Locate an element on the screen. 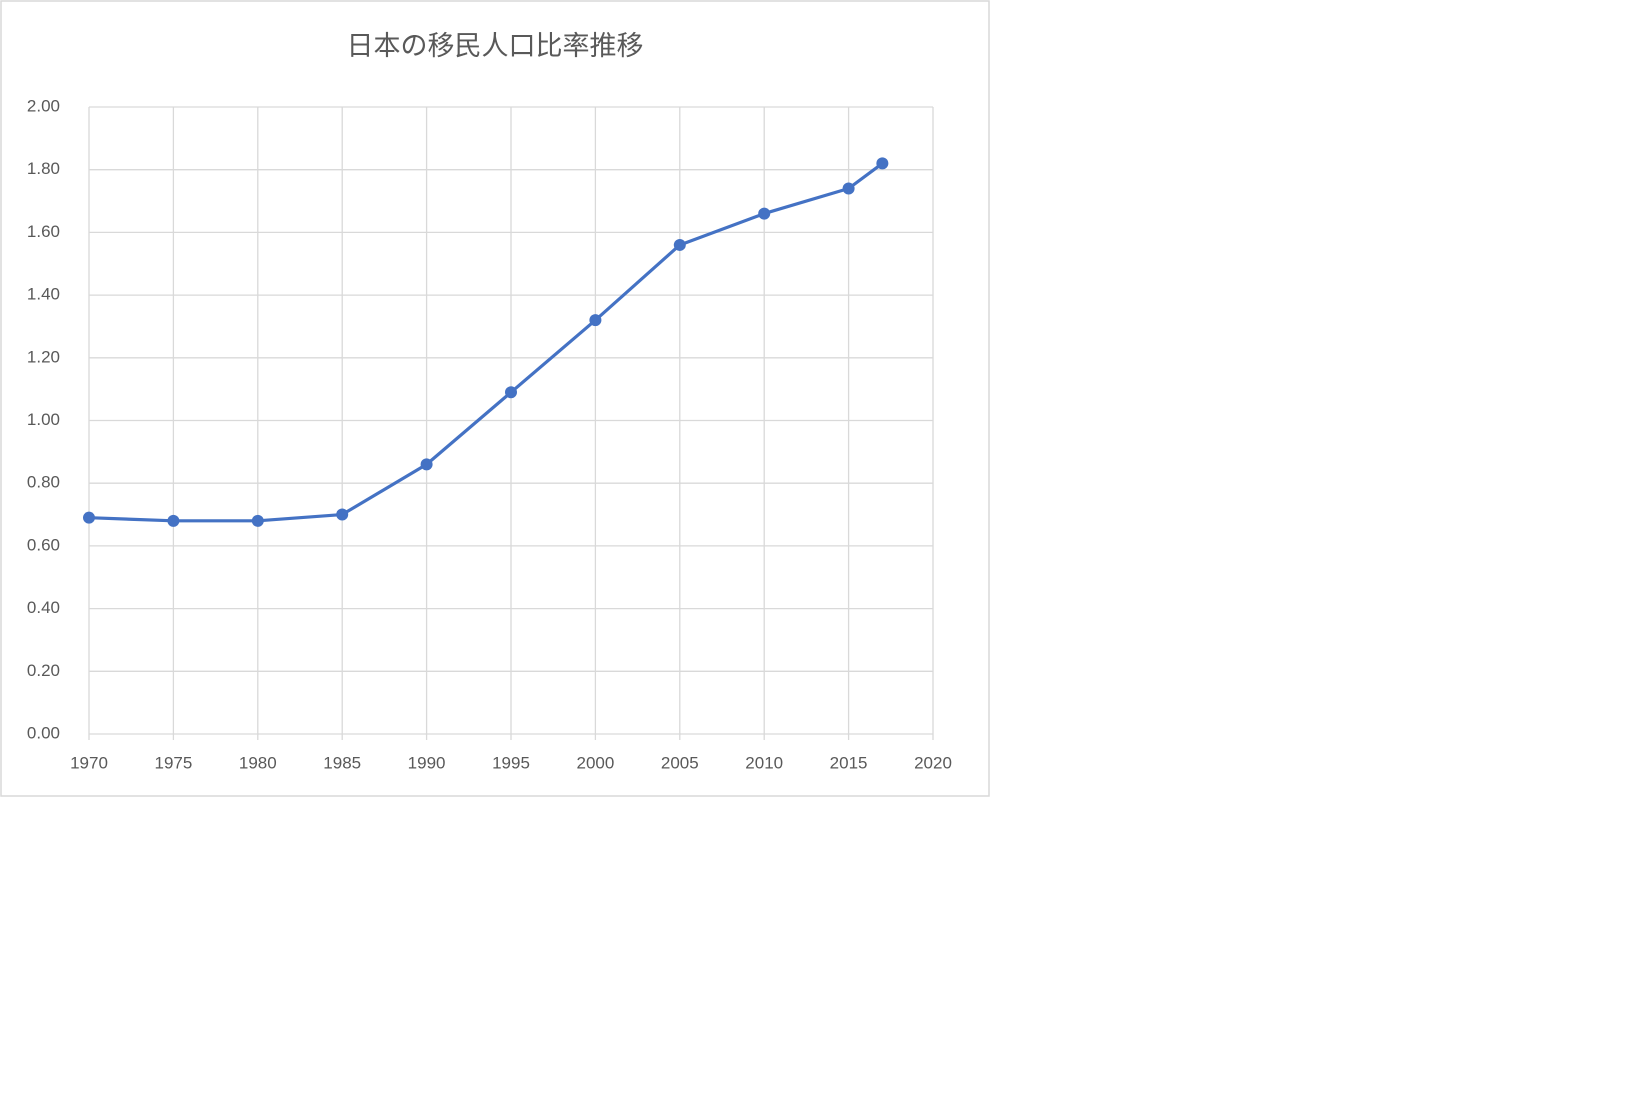 Image resolution: width=1641 pixels, height=1094 pixels. x-tick-label: 1990 is located at coordinates (427, 762).